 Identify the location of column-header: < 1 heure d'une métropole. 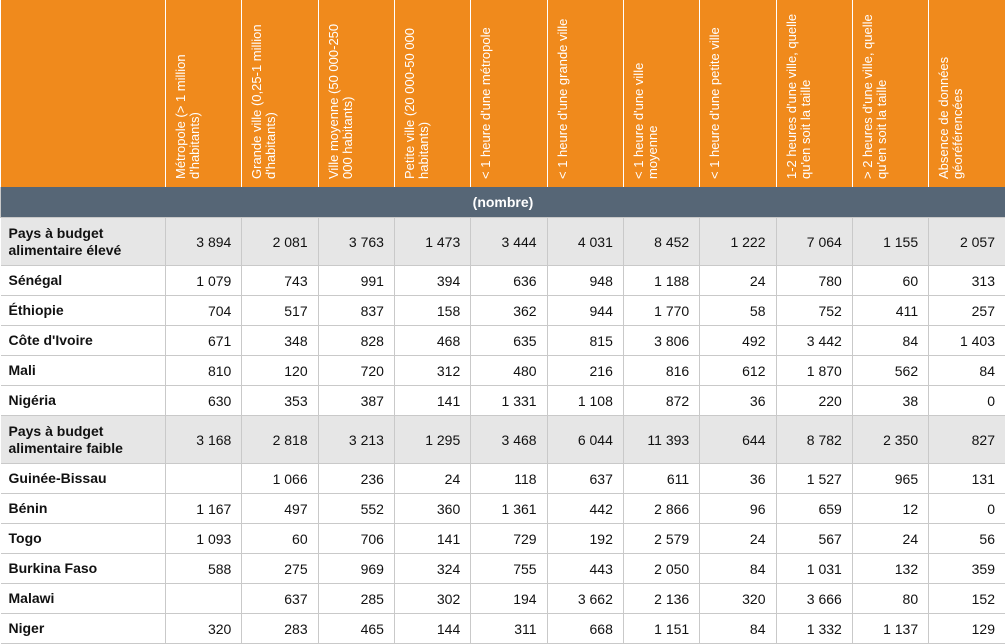
(509, 93).